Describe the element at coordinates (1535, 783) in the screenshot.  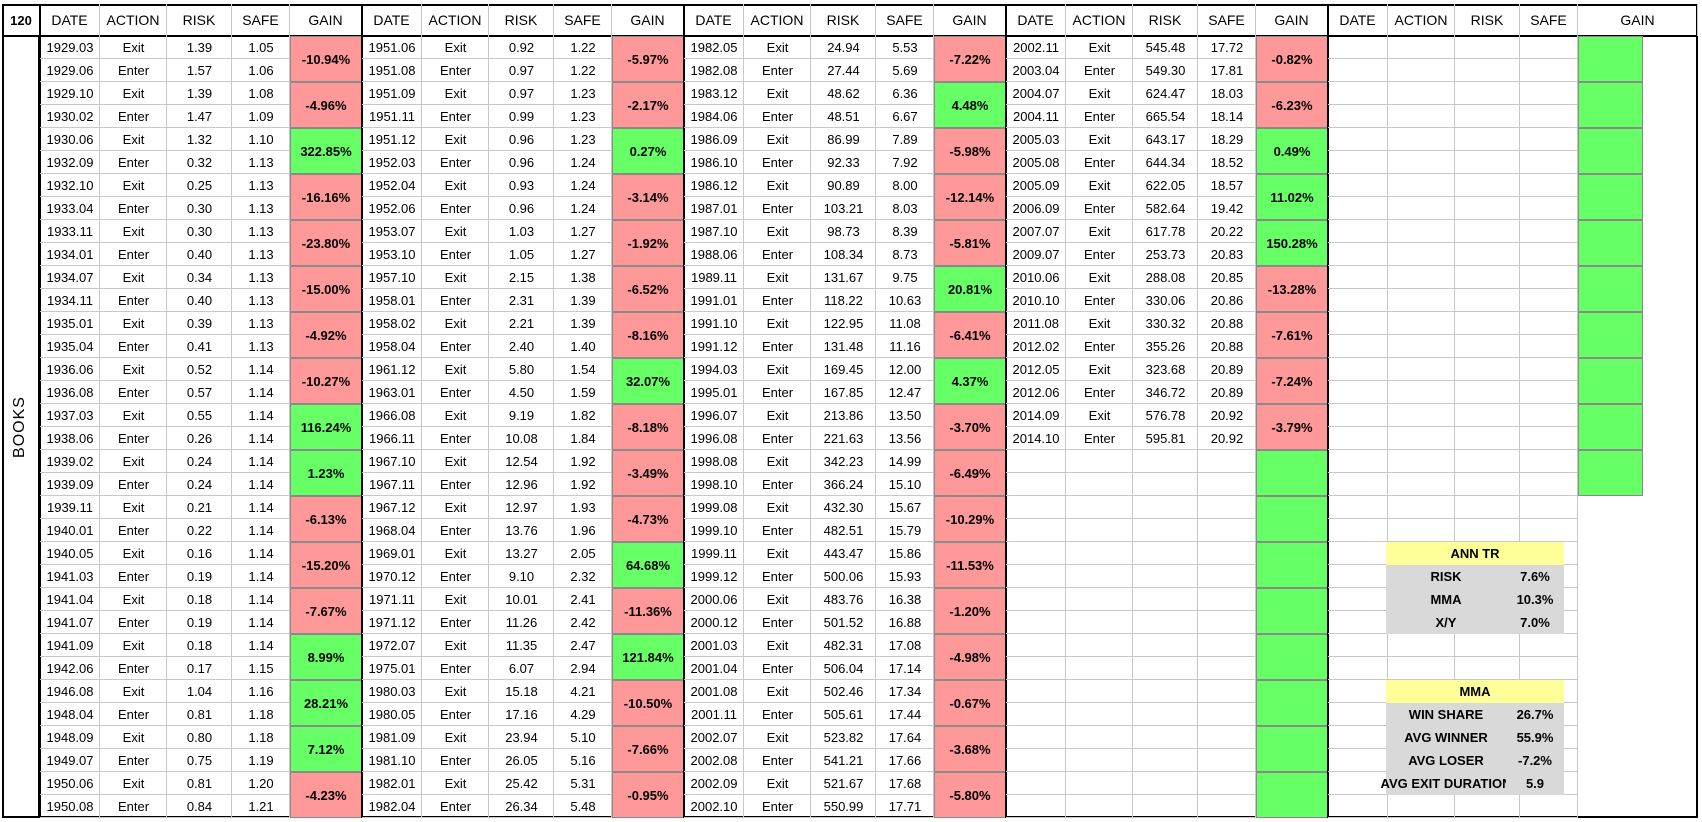
I see `stat-value: 5.9` at that location.